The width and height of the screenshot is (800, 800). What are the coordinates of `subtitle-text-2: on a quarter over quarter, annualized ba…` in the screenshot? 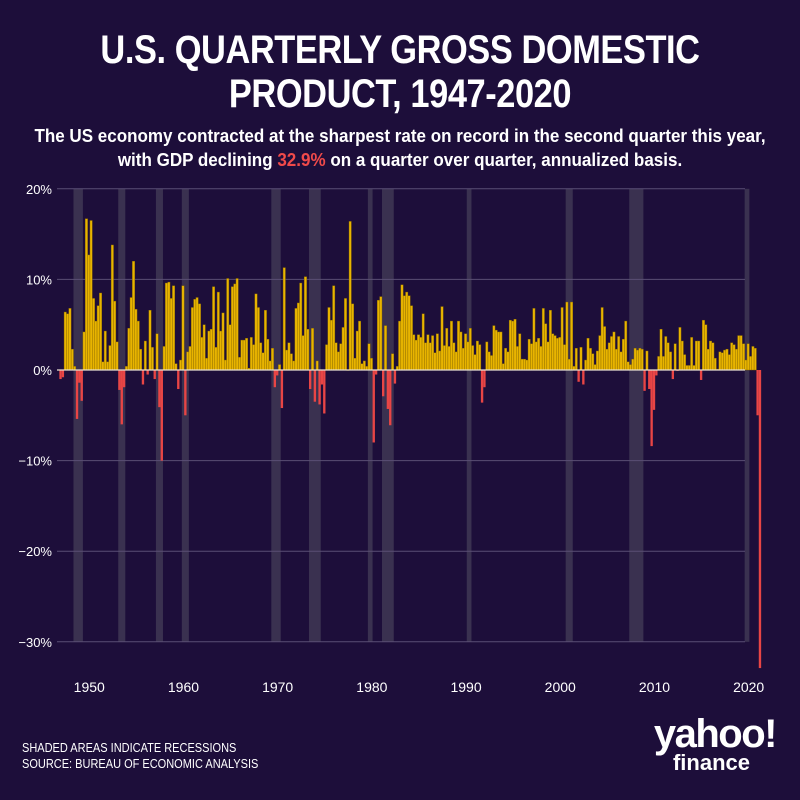 It's located at (504, 159).